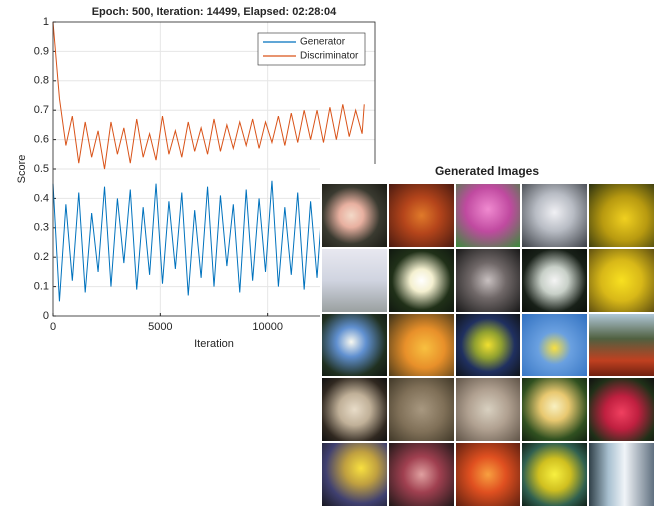 The width and height of the screenshot is (654, 506). What do you see at coordinates (41, 110) in the screenshot?
I see `y-tick-label: 0.7` at bounding box center [41, 110].